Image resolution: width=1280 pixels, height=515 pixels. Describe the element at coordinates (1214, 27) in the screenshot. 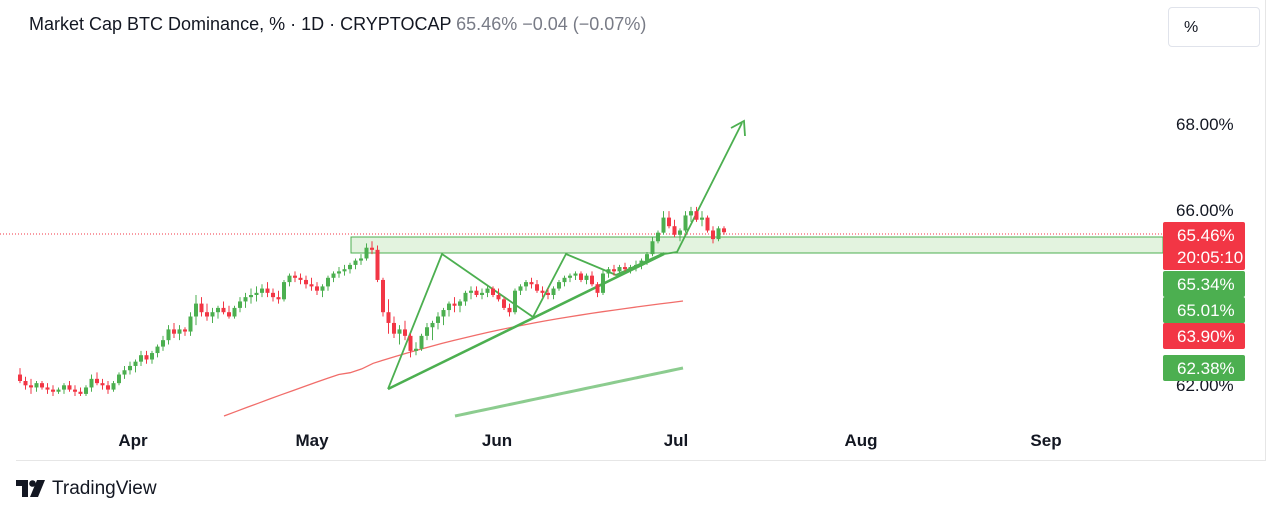

I see `percent-scale-button: %` at that location.